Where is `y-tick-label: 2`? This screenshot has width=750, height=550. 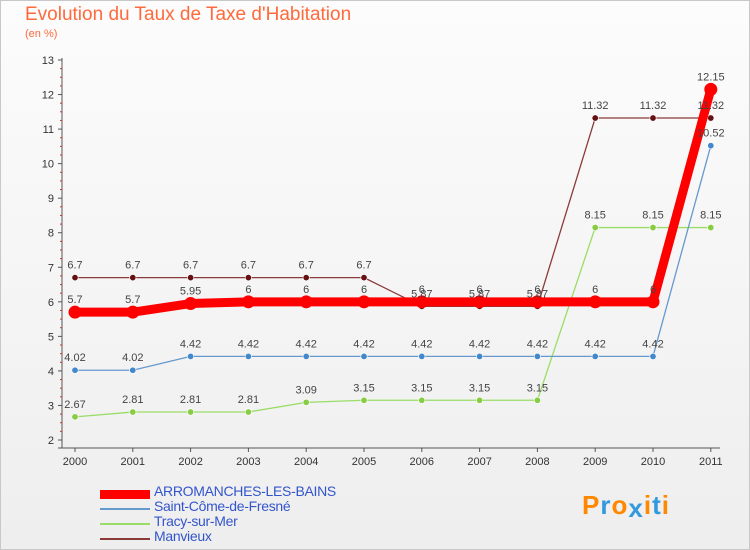 y-tick-label: 2 is located at coordinates (51, 441).